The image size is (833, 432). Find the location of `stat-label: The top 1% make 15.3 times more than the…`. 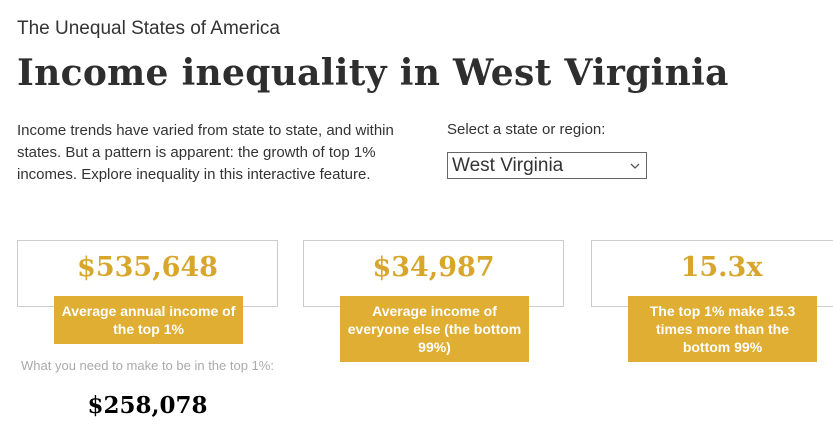

stat-label: The top 1% make 15.3 times more than the… is located at coordinates (722, 329).